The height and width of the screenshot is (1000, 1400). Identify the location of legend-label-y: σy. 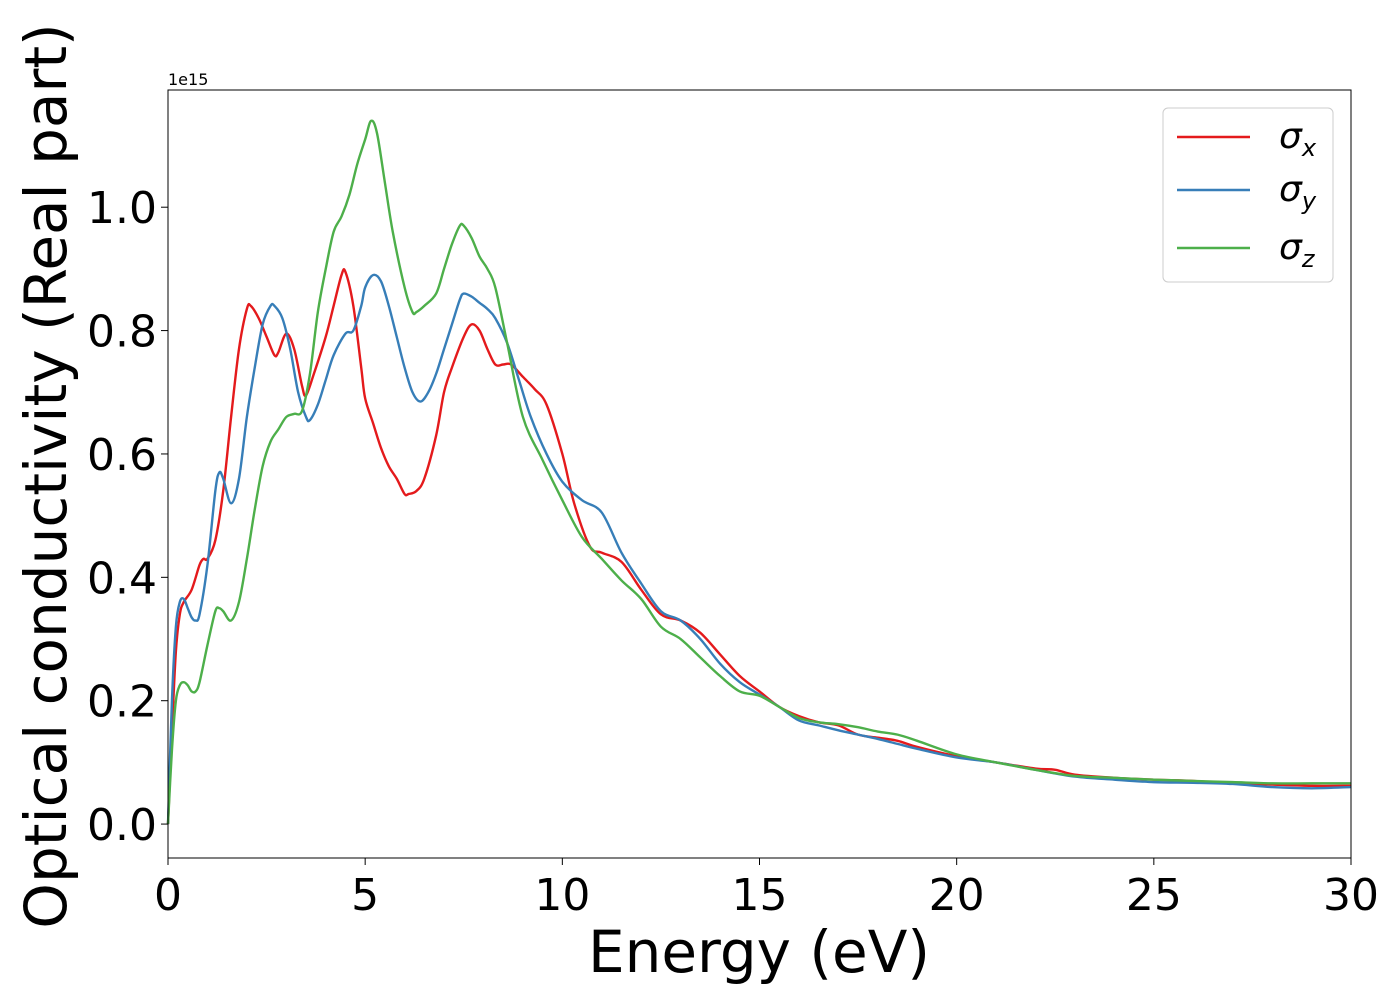
(1298, 192).